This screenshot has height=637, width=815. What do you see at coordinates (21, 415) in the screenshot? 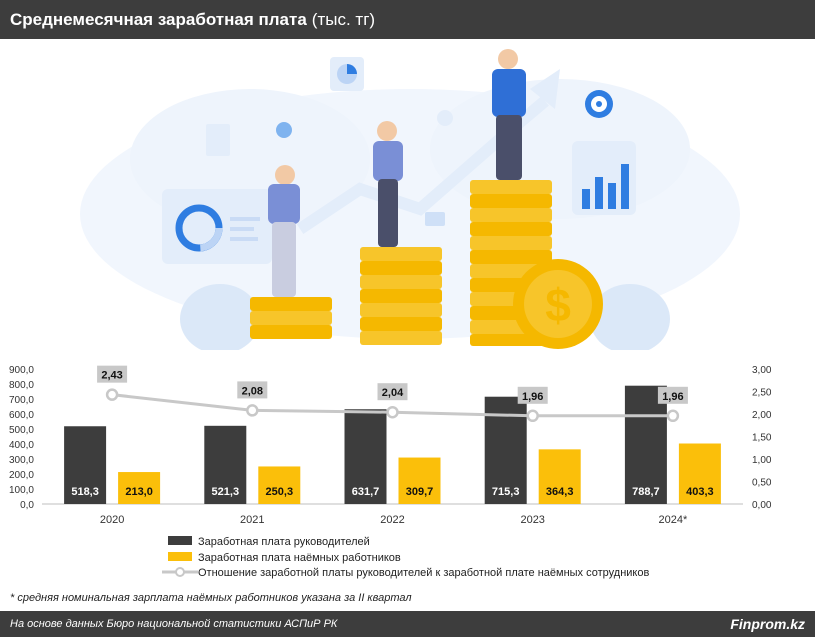
I see `y-axis-tick-label: 600,0` at bounding box center [21, 415].